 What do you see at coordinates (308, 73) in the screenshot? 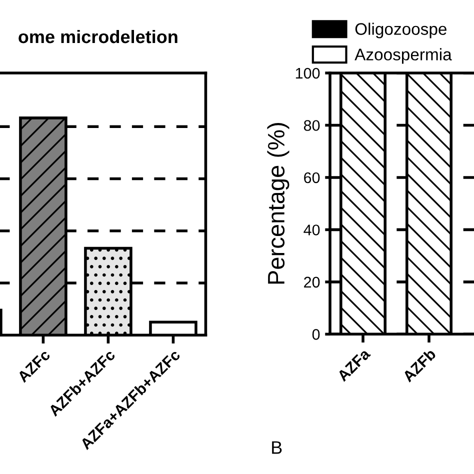
I see `y-tick-label: 100` at bounding box center [308, 73].